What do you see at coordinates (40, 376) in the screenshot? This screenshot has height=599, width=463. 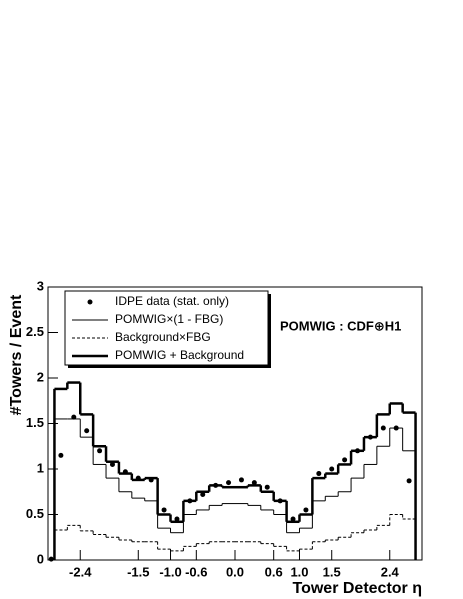 I see `y-tick-label: 2` at bounding box center [40, 376].